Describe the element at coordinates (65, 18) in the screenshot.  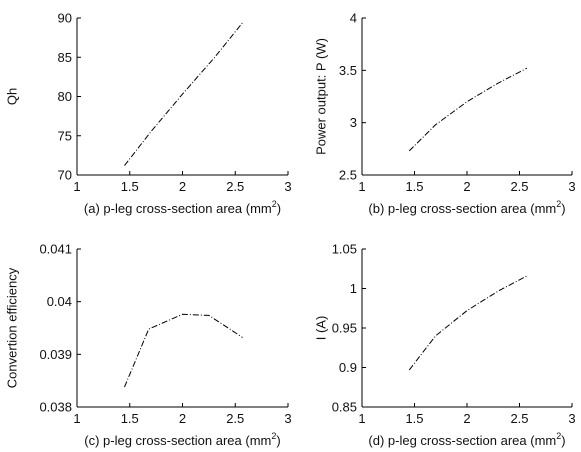
I see `y-tick-label: 90` at that location.